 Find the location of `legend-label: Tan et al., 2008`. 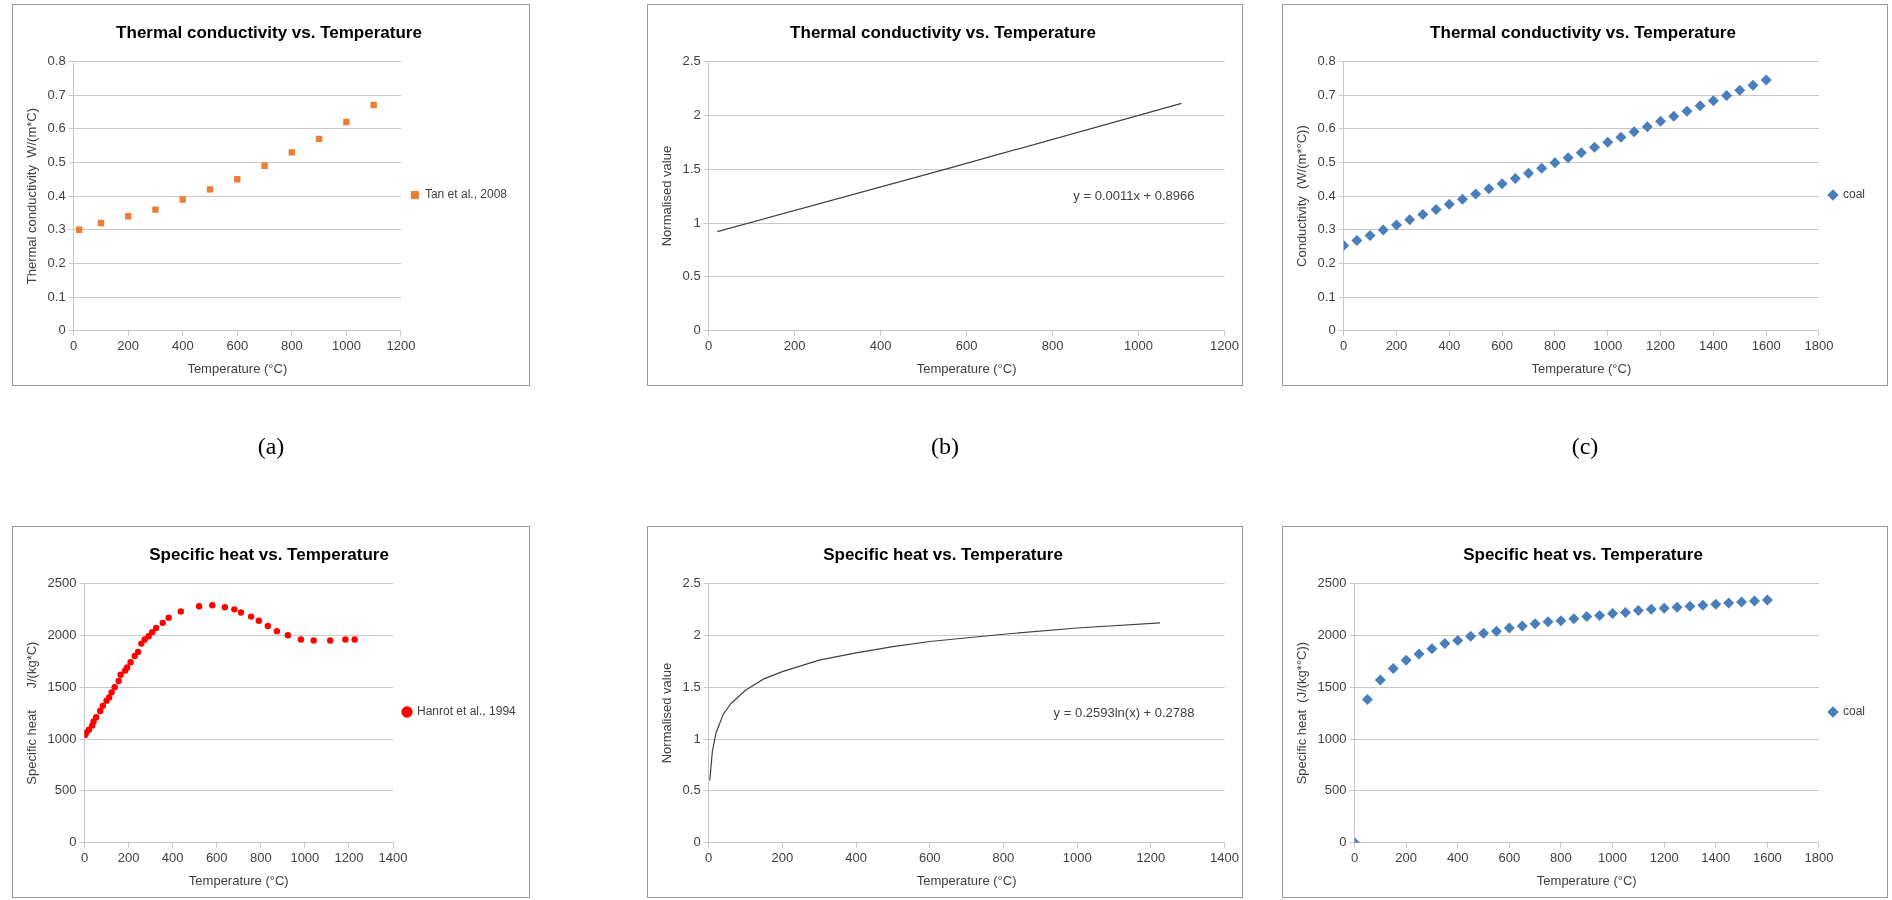

legend-label: Tan et al., 2008 is located at coordinates (466, 194).